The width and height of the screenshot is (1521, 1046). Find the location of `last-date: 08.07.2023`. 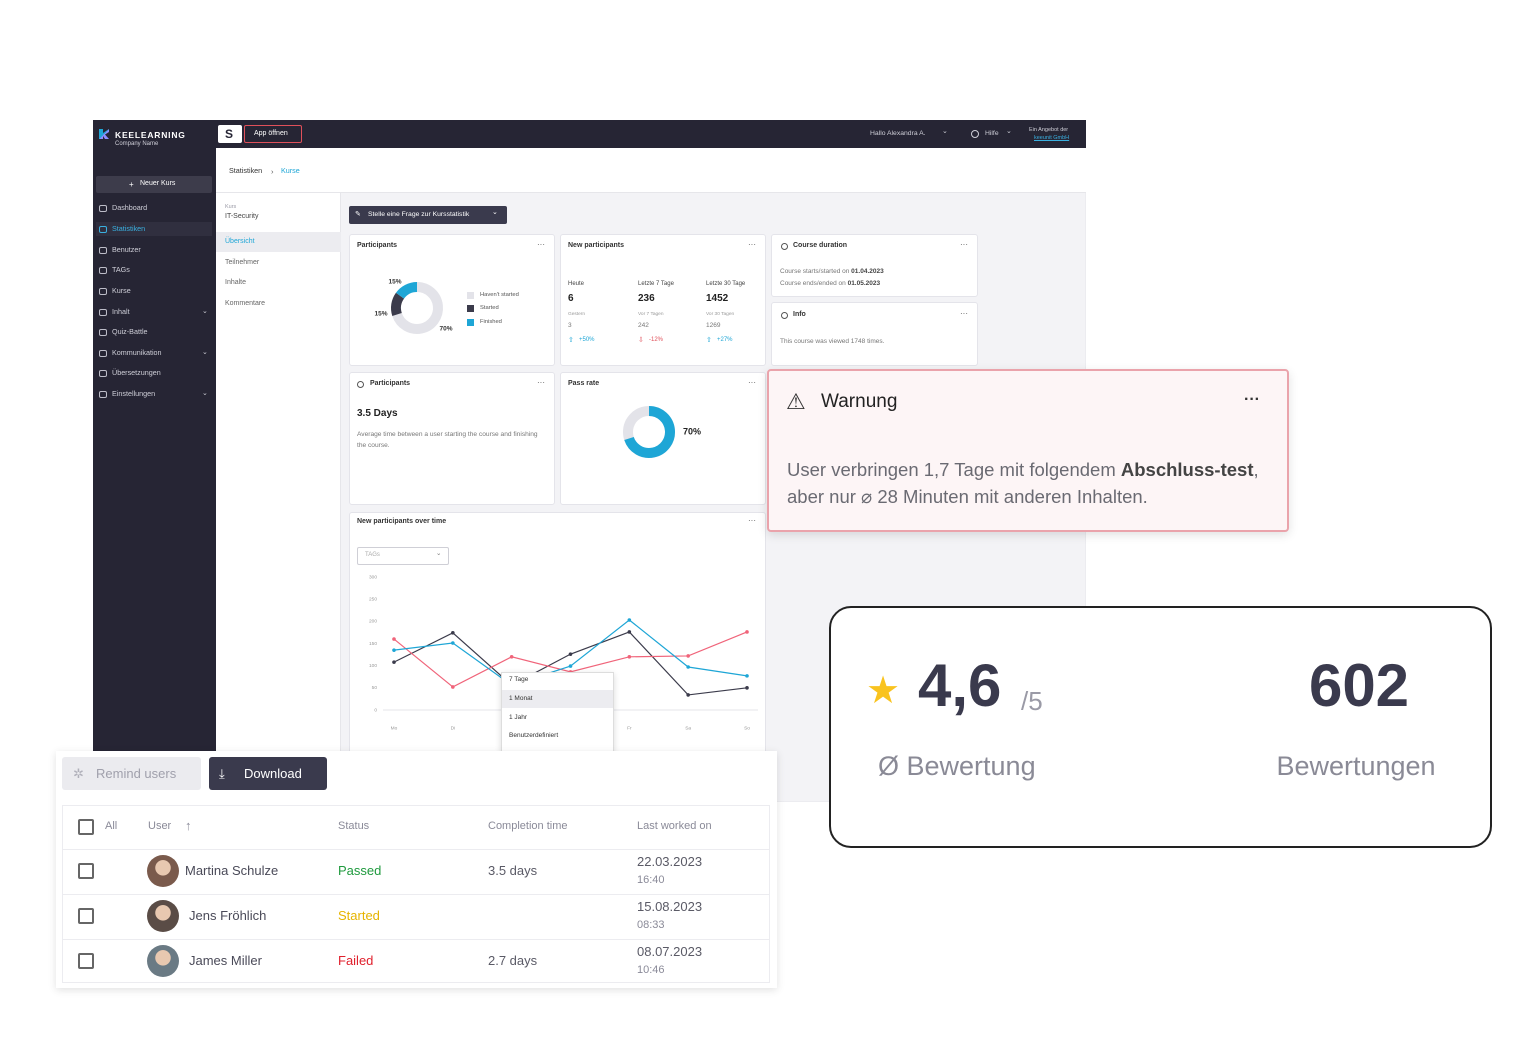

last-date: 08.07.2023 is located at coordinates (670, 952).